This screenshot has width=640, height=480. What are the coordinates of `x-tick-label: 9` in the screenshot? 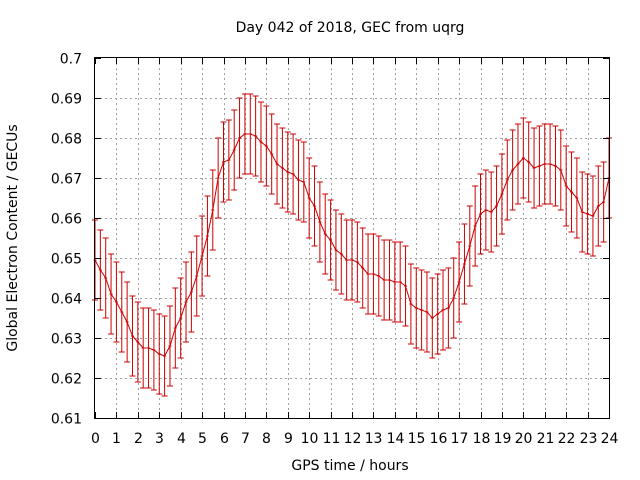 It's located at (288, 439).